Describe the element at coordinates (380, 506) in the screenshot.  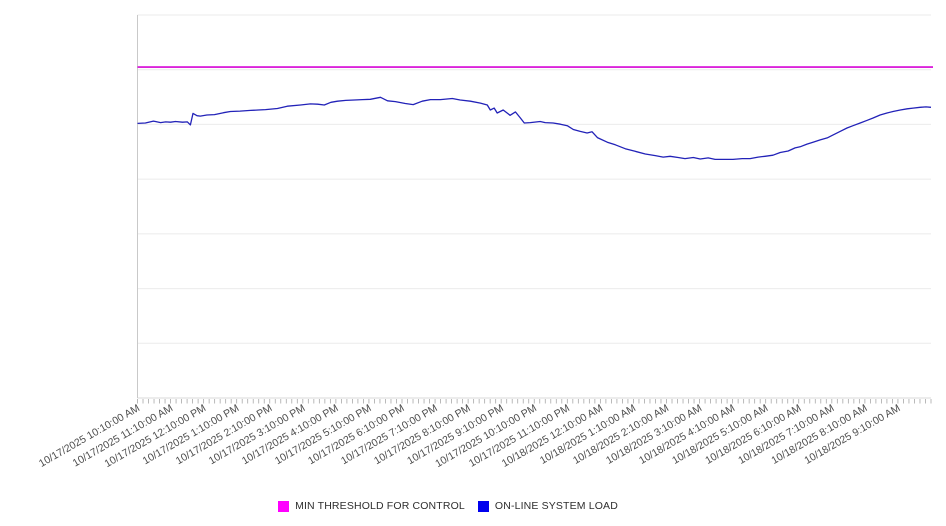
I see `legend-label-threshold: MIN THRESHOLD FOR CONTROL` at that location.